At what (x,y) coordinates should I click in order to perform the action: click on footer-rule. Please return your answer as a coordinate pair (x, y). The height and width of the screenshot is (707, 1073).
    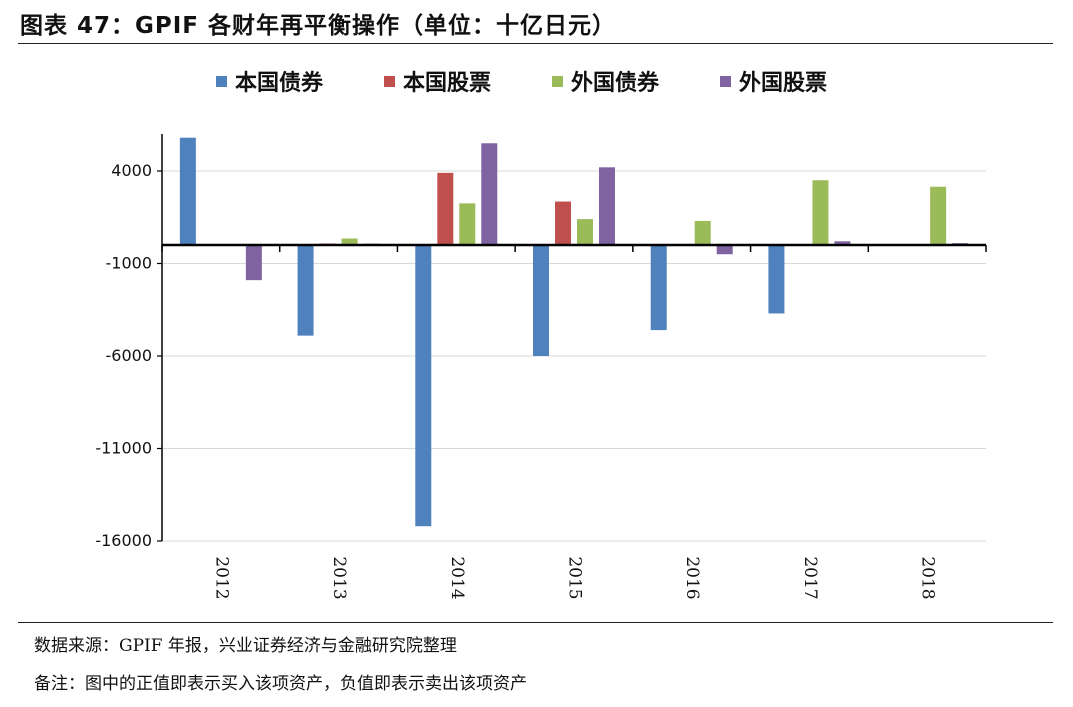
    Looking at the image, I should click on (535, 622).